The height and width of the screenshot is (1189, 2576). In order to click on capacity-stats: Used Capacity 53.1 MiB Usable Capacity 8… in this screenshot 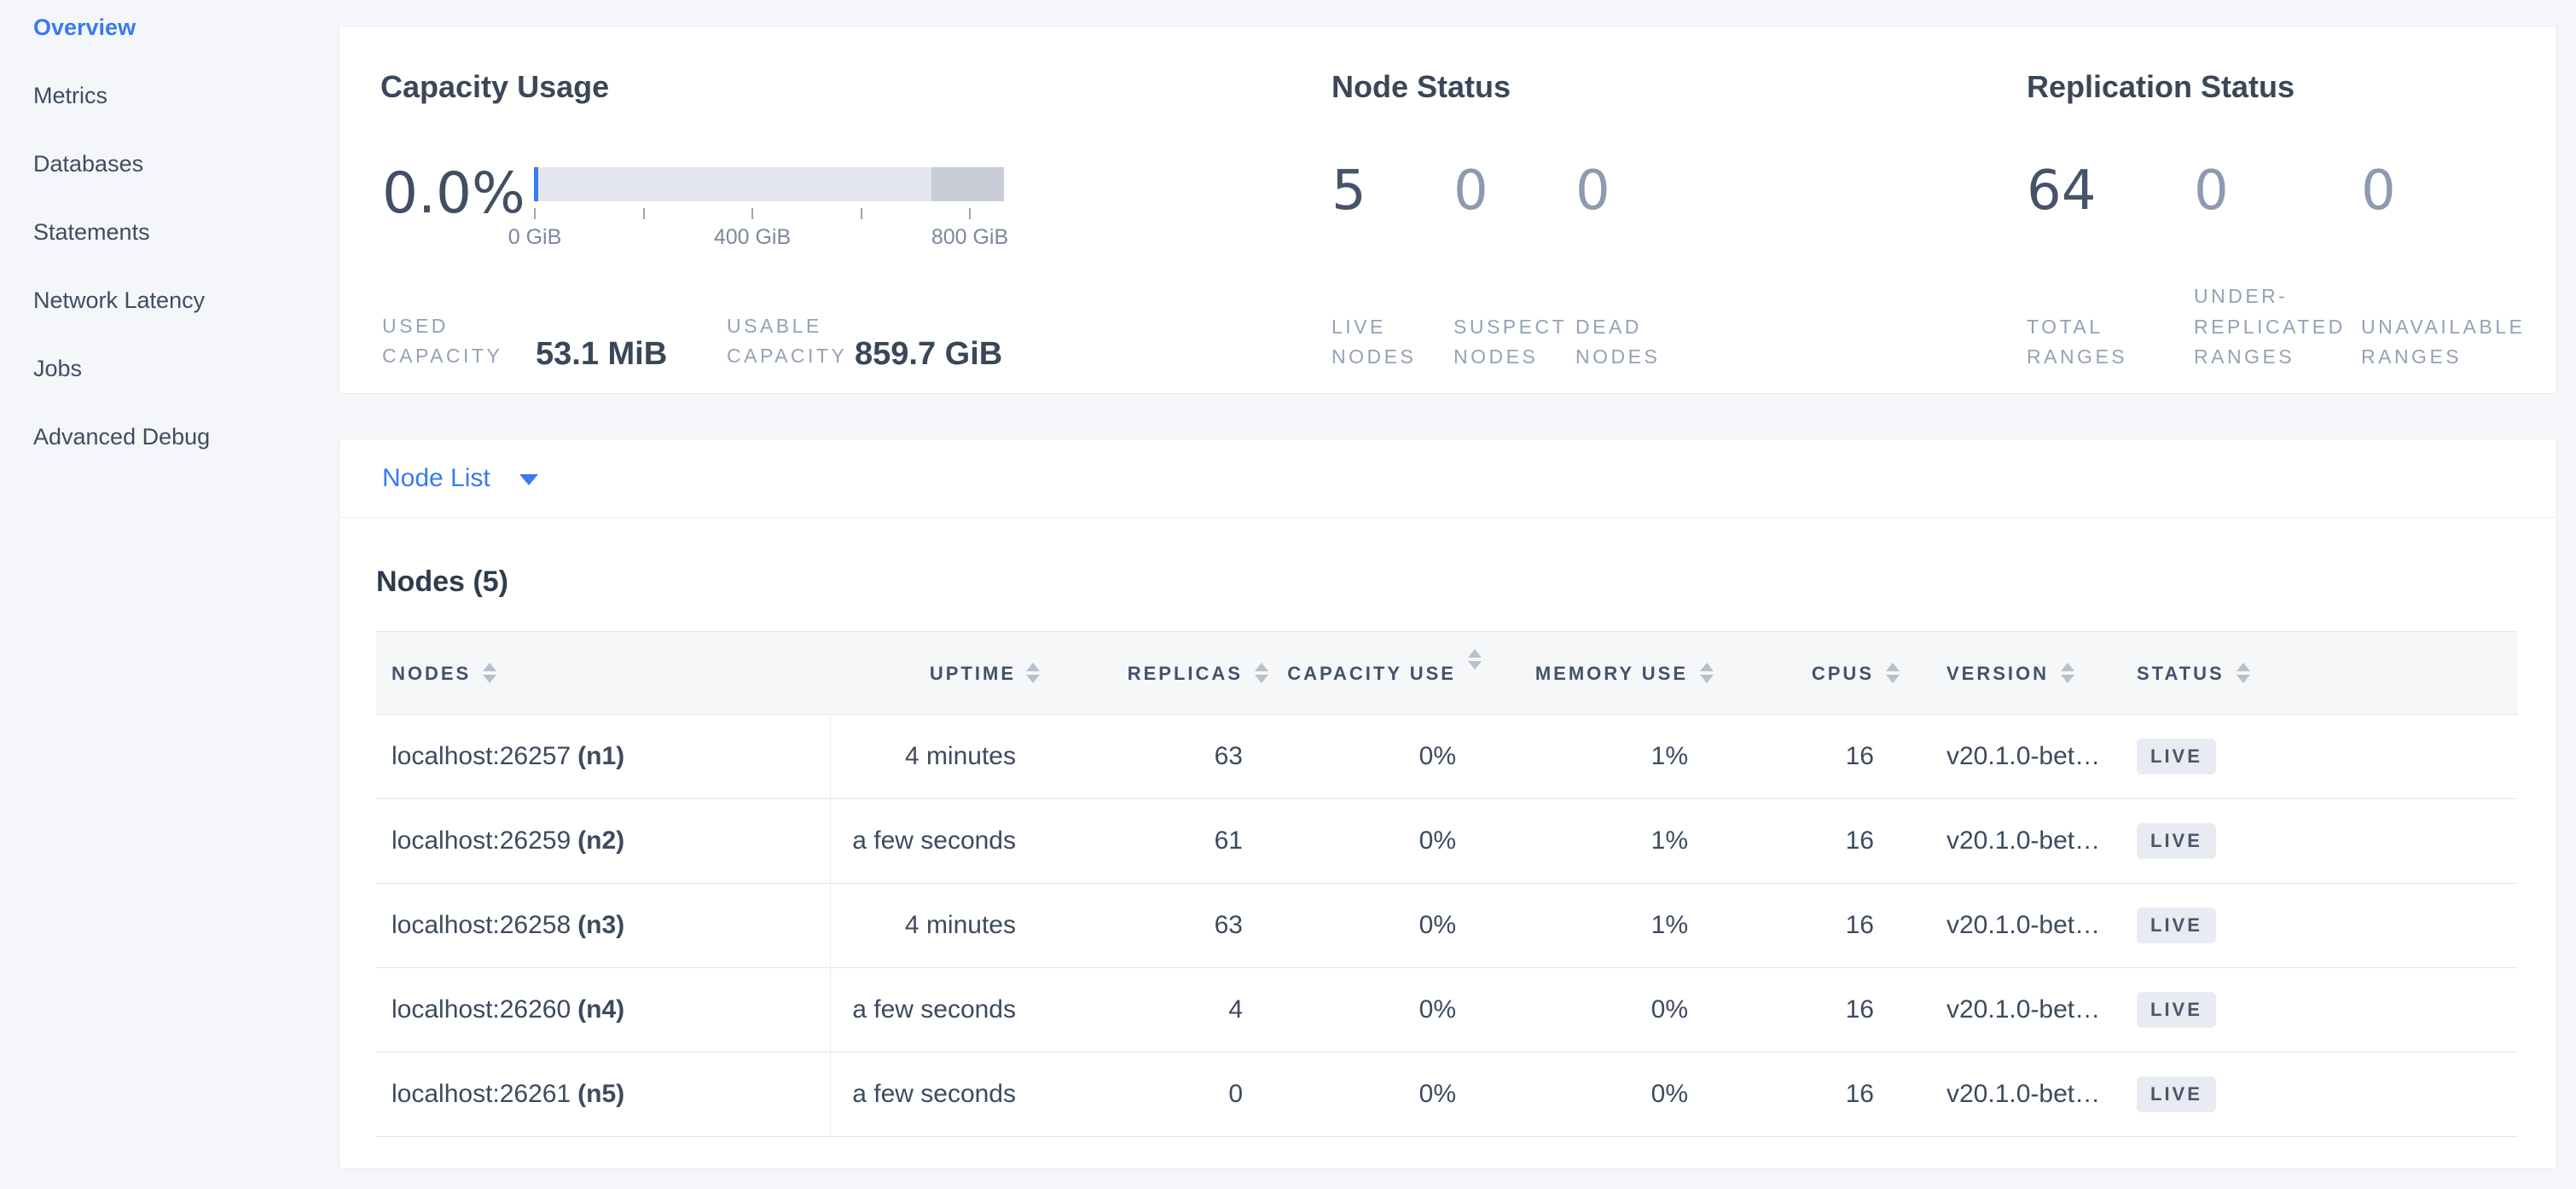, I will do `click(692, 341)`.